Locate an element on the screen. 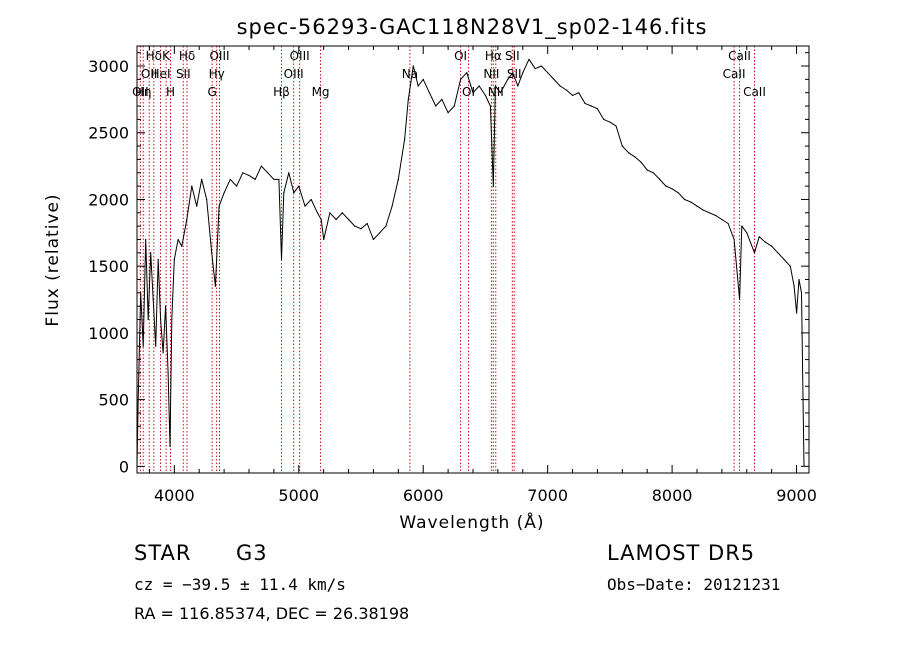 This screenshot has width=900, height=649. y-tick-label: 1000 is located at coordinates (108, 333).